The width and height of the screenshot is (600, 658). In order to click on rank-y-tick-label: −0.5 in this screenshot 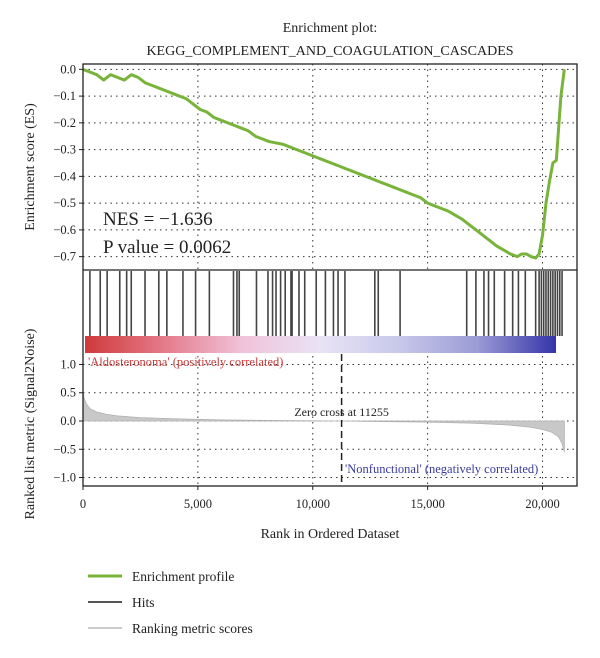, I will do `click(64, 449)`.